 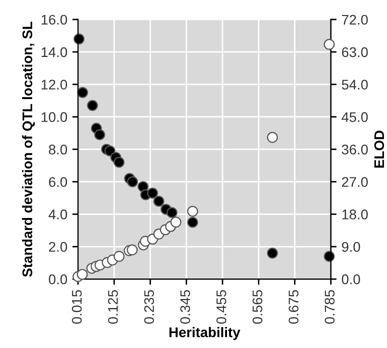 I want to click on x-tick-label: 0.785, so click(x=329, y=307).